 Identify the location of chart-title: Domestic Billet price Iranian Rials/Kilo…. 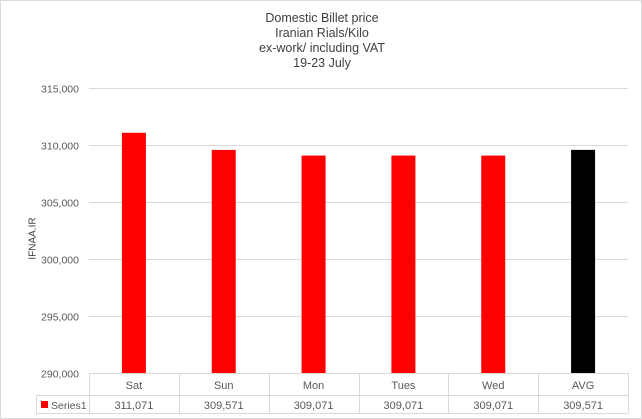
(321, 41).